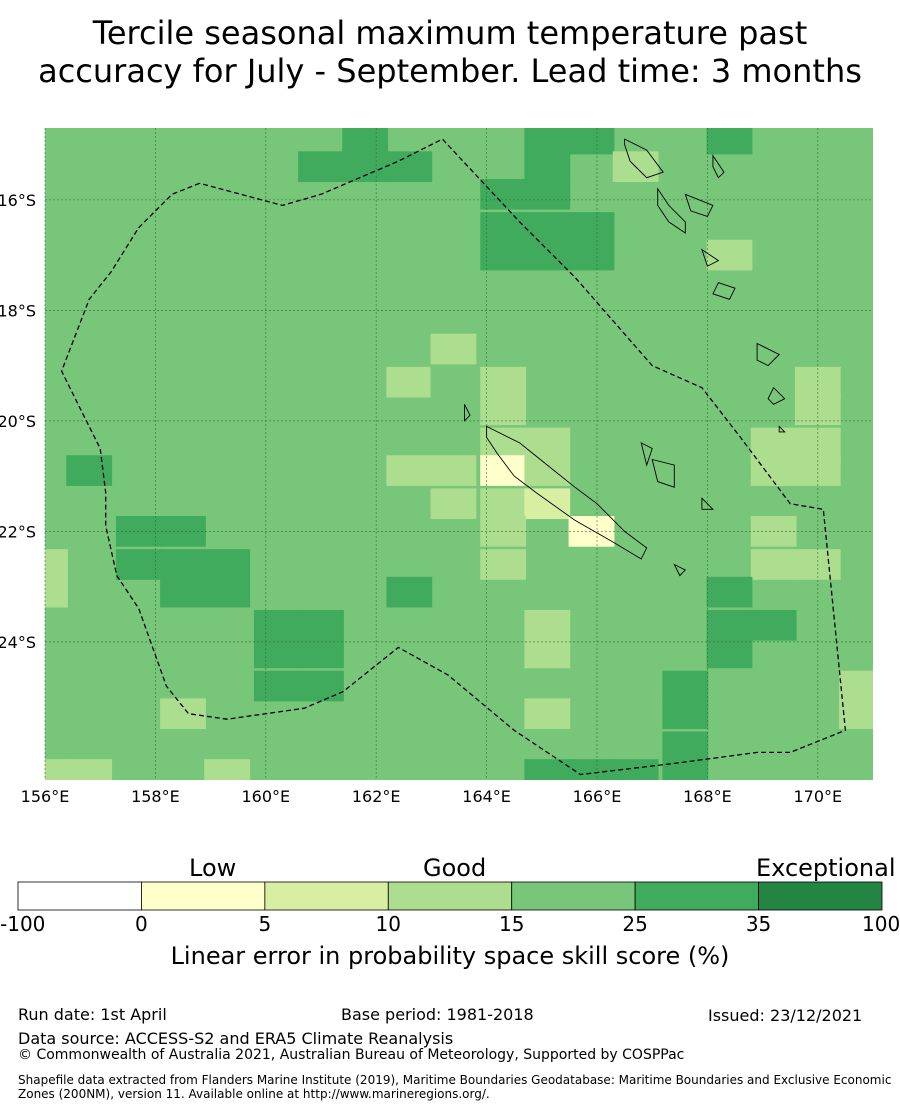  I want to click on colorbar-tick-label: 5, so click(265, 924).